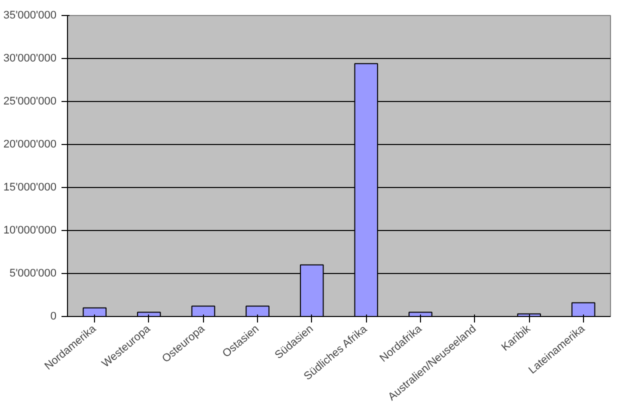 This screenshot has height=419, width=640. Describe the element at coordinates (30, 102) in the screenshot. I see `y-tick-label: 25'000'000` at that location.